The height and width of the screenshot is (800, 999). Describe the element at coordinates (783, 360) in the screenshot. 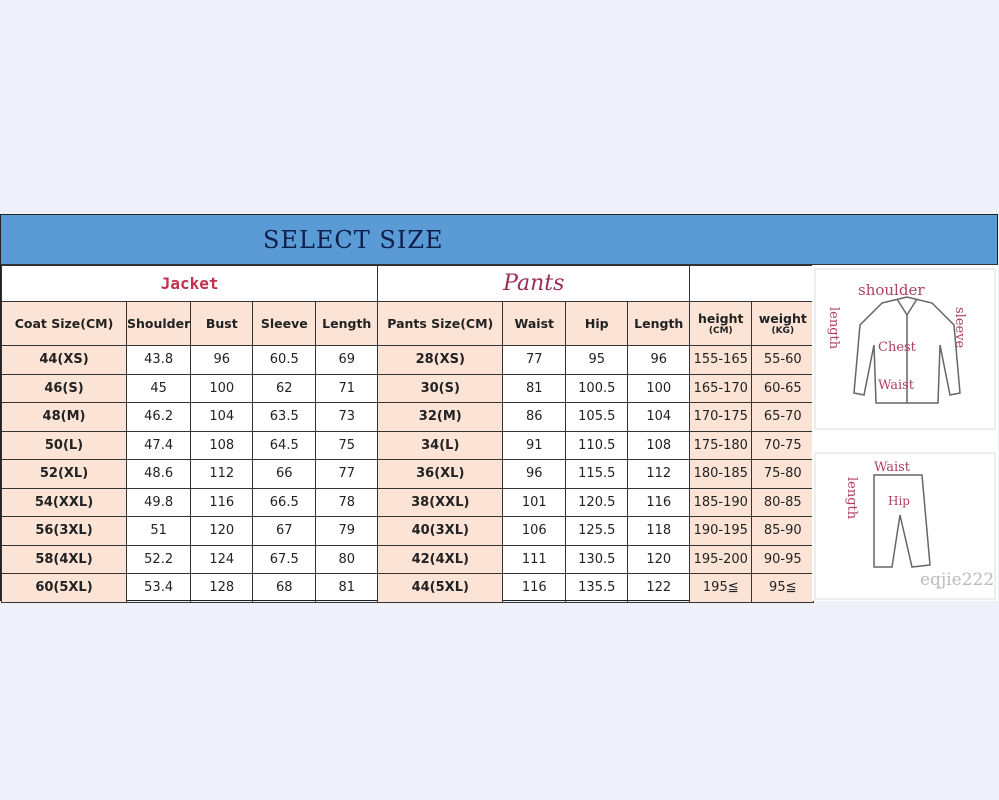

I see `cell-weight: 55-60` at that location.